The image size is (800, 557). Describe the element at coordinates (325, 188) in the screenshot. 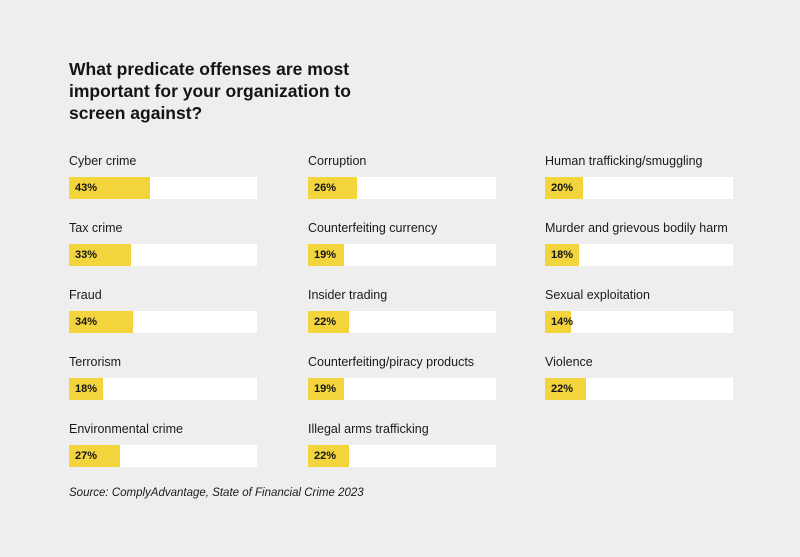

I see `bar-value-label: 26%` at that location.